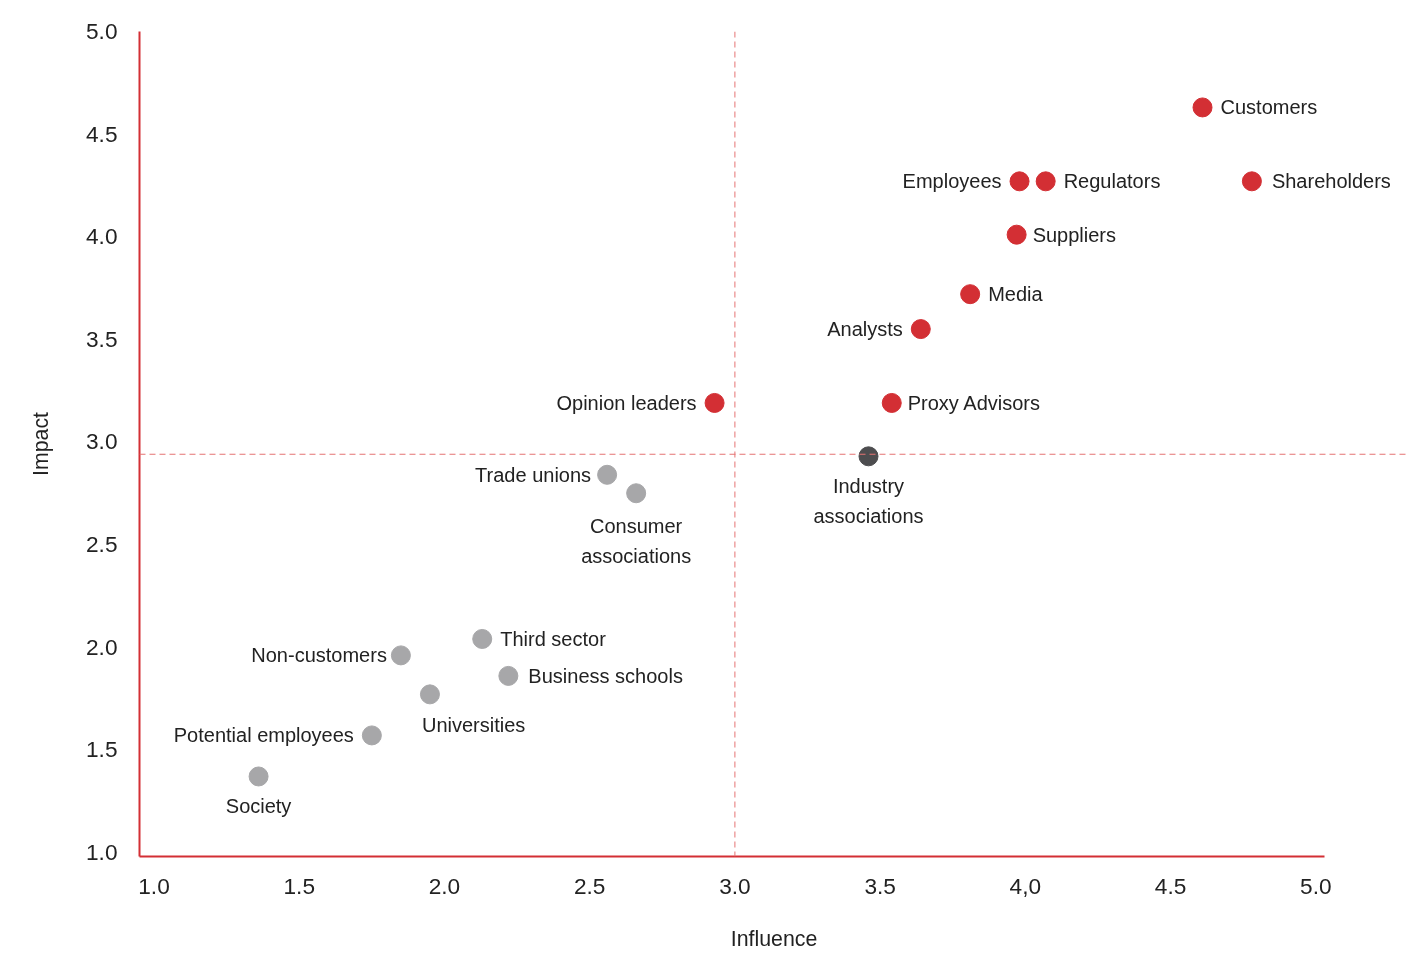 This screenshot has height=955, width=1412. Describe the element at coordinates (102, 441) in the screenshot. I see `y-tick-label: 3.0` at that location.